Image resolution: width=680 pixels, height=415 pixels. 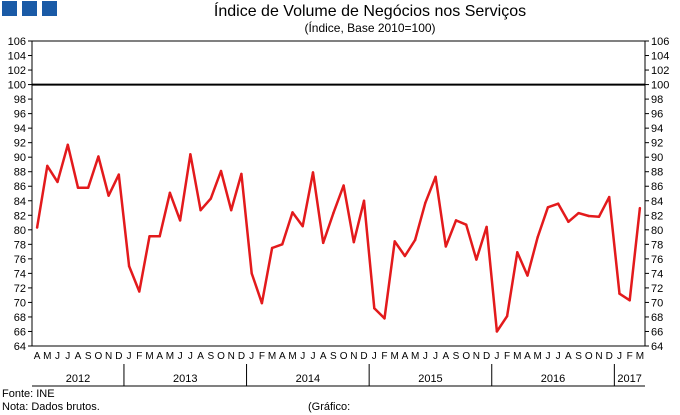 I want to click on y-tick-label-right: 76, so click(x=657, y=260).